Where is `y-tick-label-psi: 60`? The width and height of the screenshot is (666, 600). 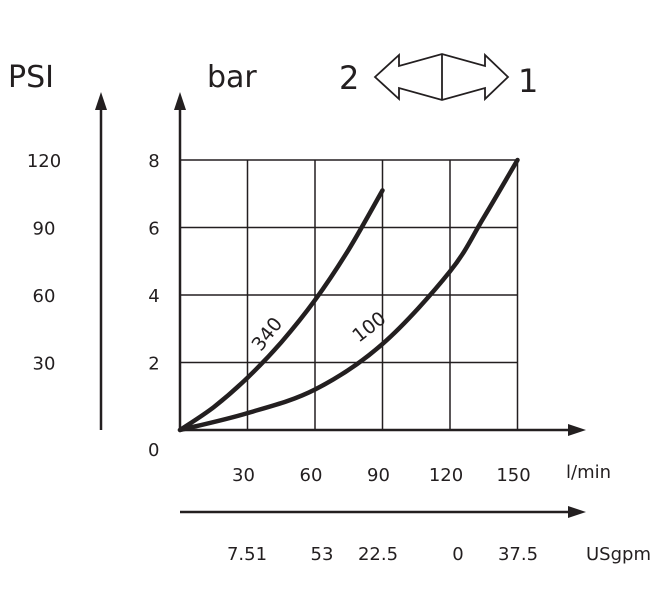
y-tick-label-psi: 60 is located at coordinates (44, 296).